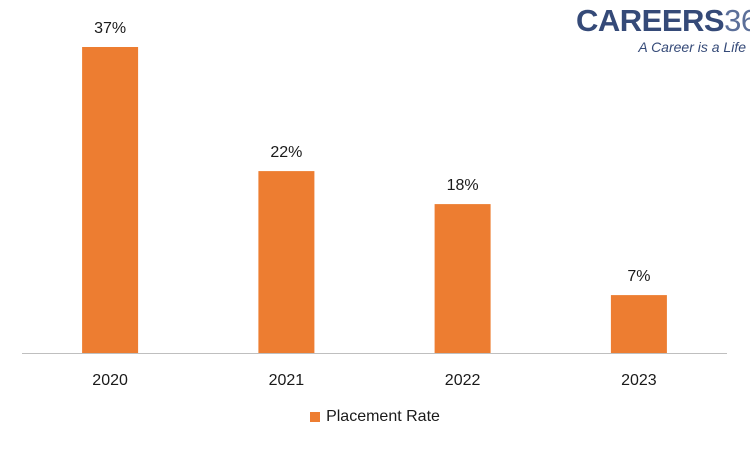 This screenshot has width=750, height=450. I want to click on bar-2022, so click(462, 278).